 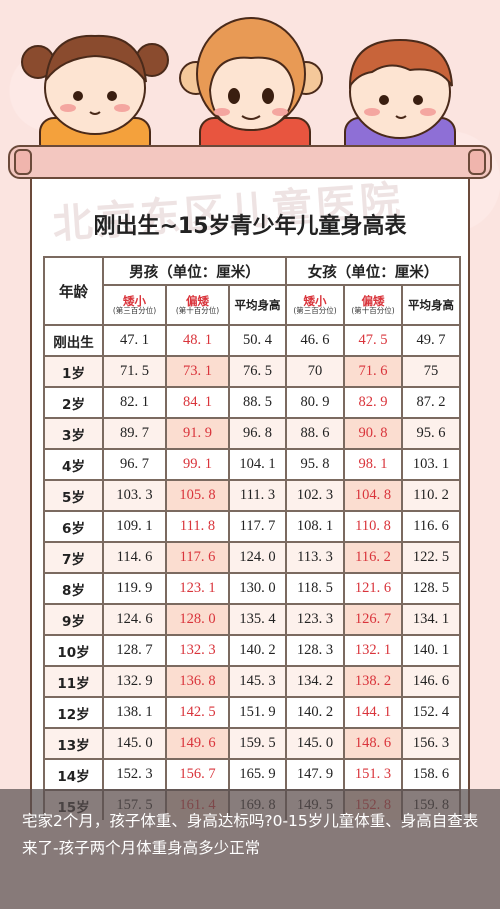 What do you see at coordinates (73, 291) in the screenshot?
I see `age-header: 年龄` at bounding box center [73, 291].